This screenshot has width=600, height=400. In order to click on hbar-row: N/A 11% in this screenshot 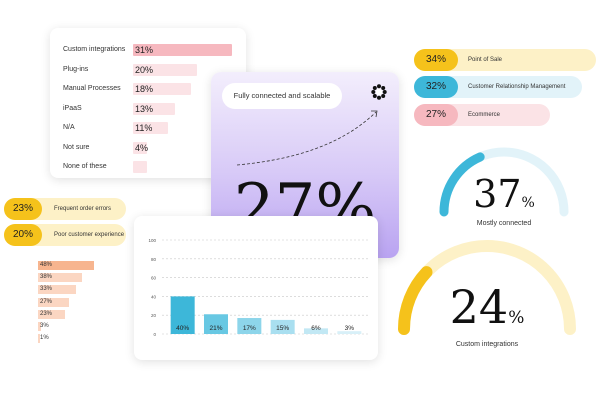, I will do `click(153, 128)`.